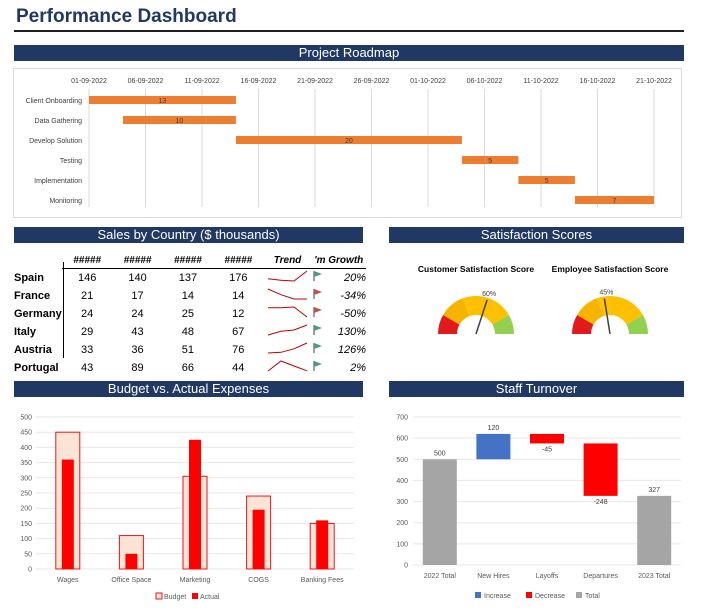 Image resolution: width=706 pixels, height=615 pixels. Describe the element at coordinates (547, 449) in the screenshot. I see `data-label: -45` at that location.